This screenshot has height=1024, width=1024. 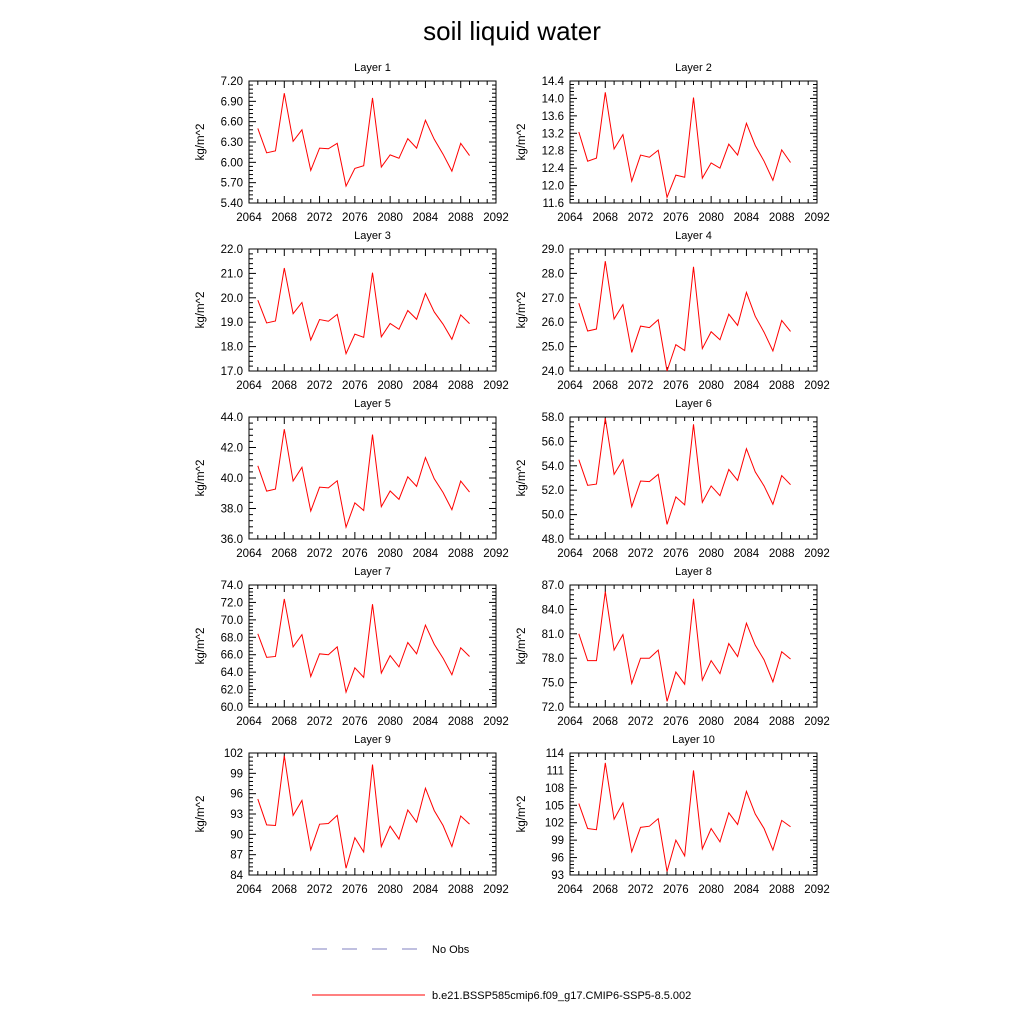 What do you see at coordinates (553, 467) in the screenshot?
I see `y-tick-label: 54.0` at bounding box center [553, 467].